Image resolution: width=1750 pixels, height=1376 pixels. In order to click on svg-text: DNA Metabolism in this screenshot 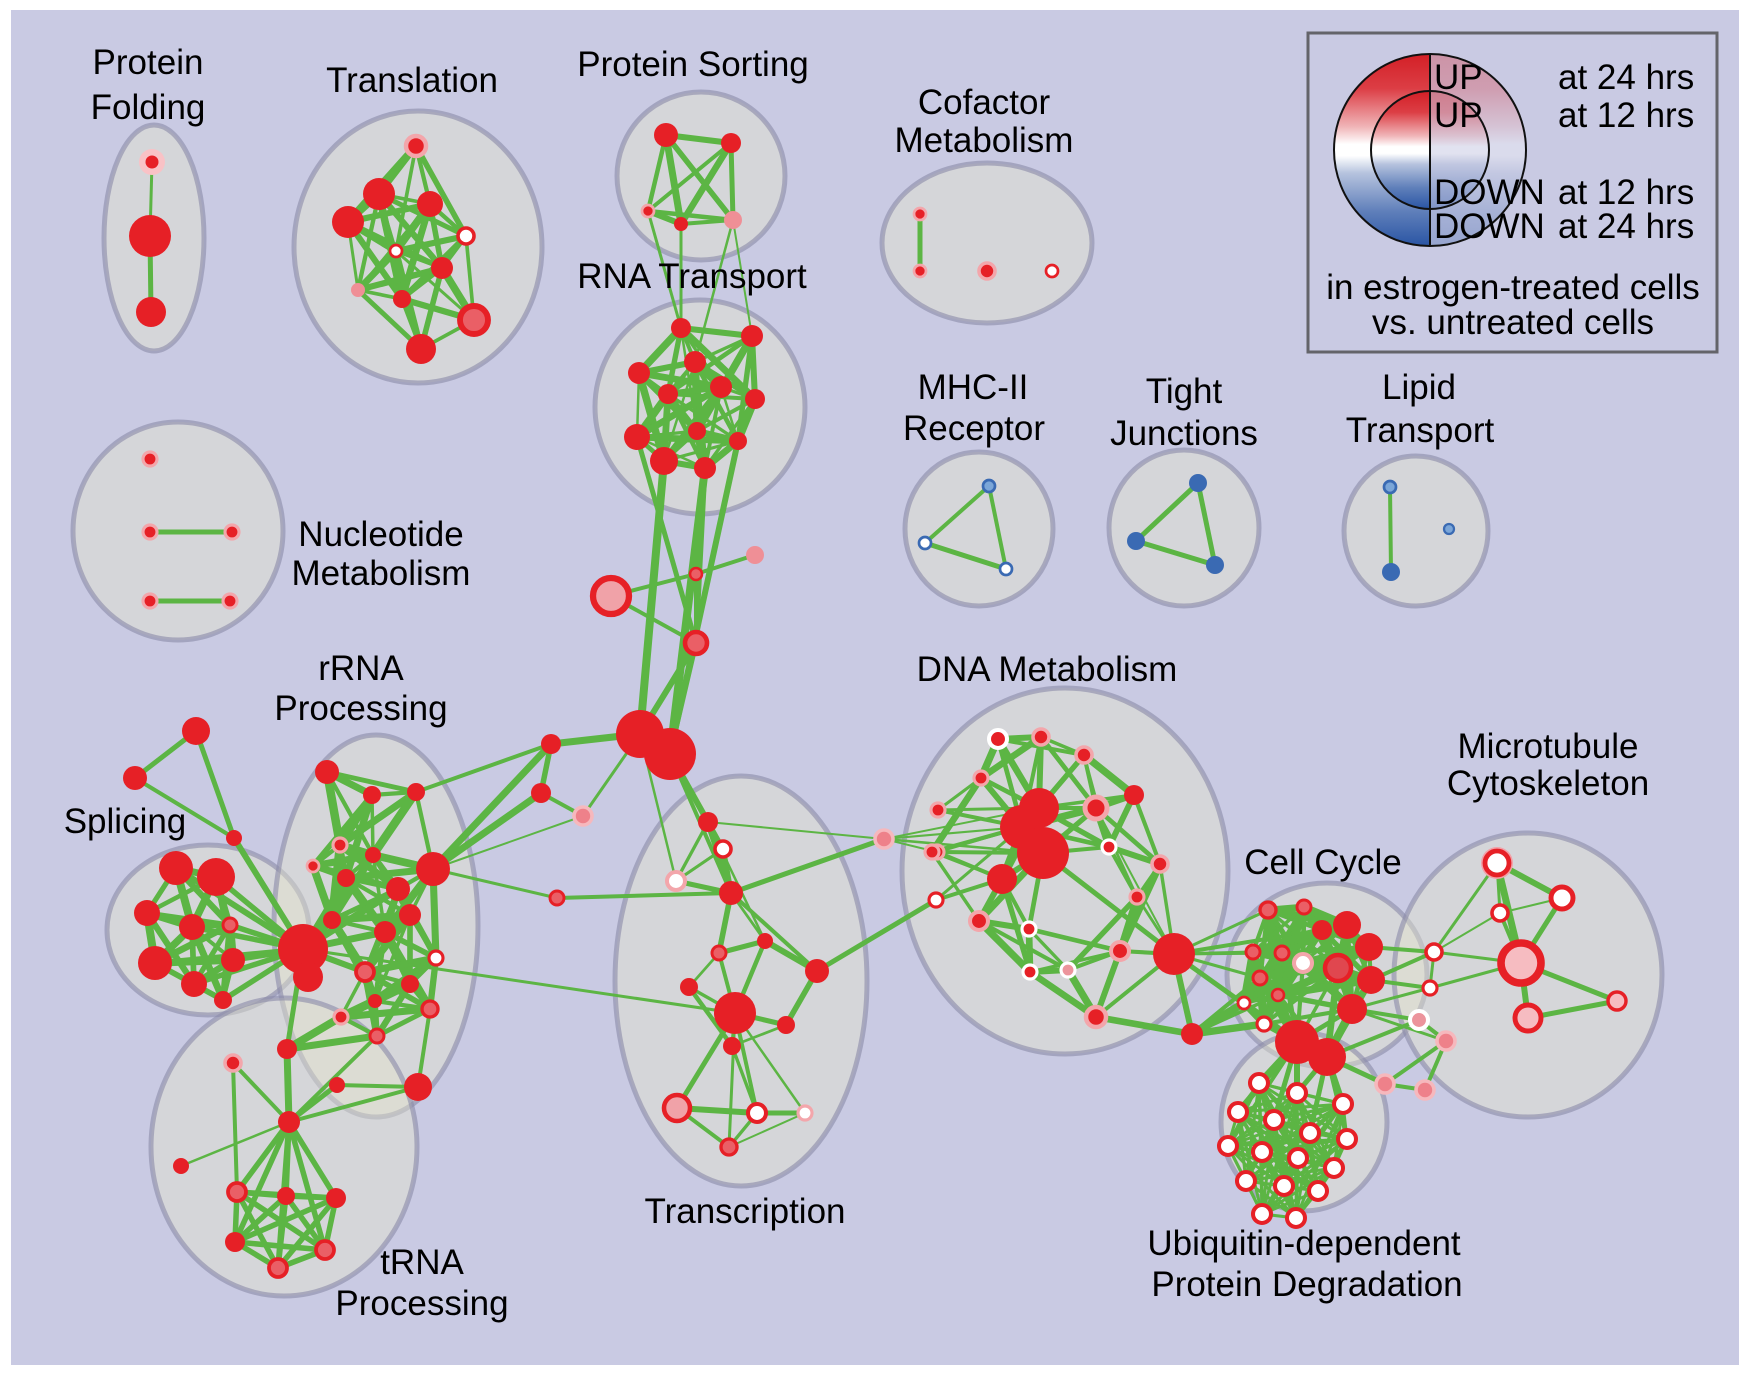, I will do `click(1047, 669)`.